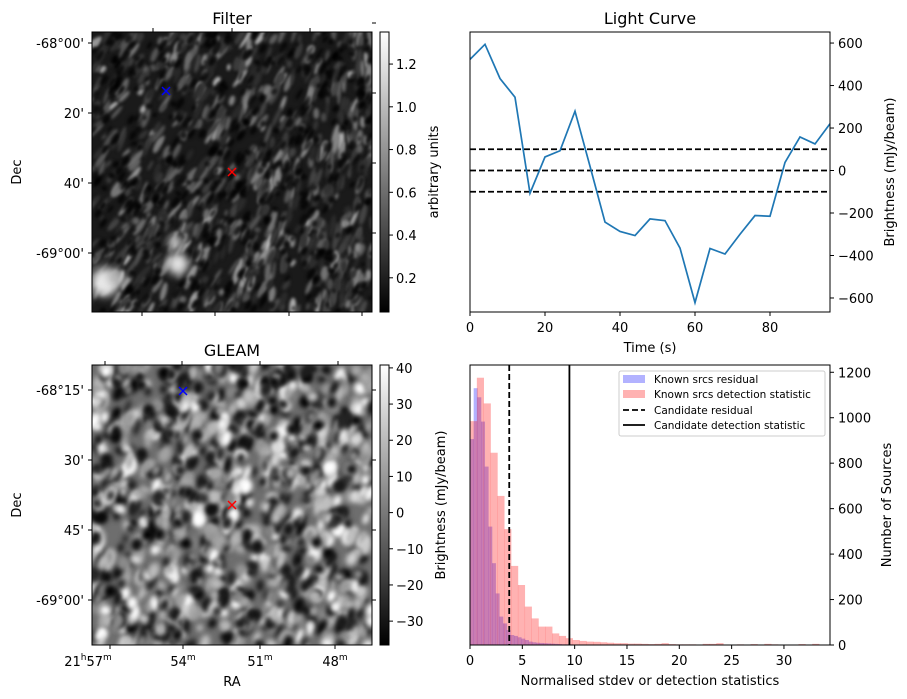 The image size is (907, 699). What do you see at coordinates (259, 661) in the screenshot?
I see `gleam-xtick-label: 51m` at bounding box center [259, 661].